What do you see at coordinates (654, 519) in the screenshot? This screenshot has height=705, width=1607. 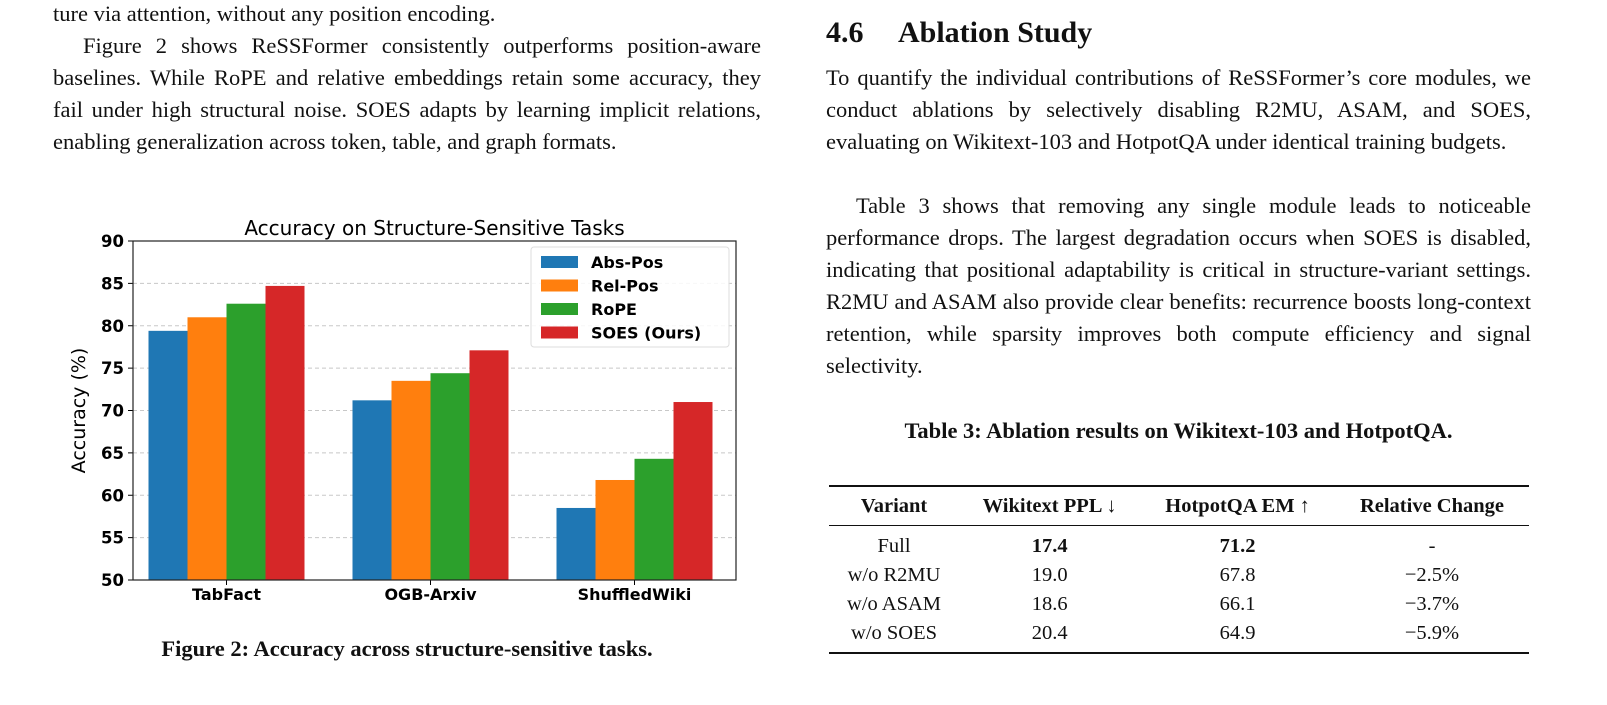 I see `bar-rope-shuffledwiki` at bounding box center [654, 519].